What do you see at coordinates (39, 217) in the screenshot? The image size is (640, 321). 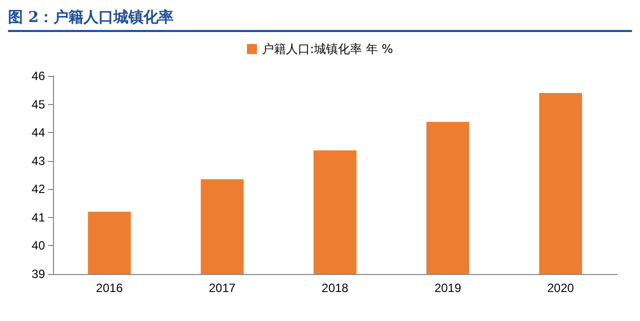 I see `y-tick-label: 41` at bounding box center [39, 217].